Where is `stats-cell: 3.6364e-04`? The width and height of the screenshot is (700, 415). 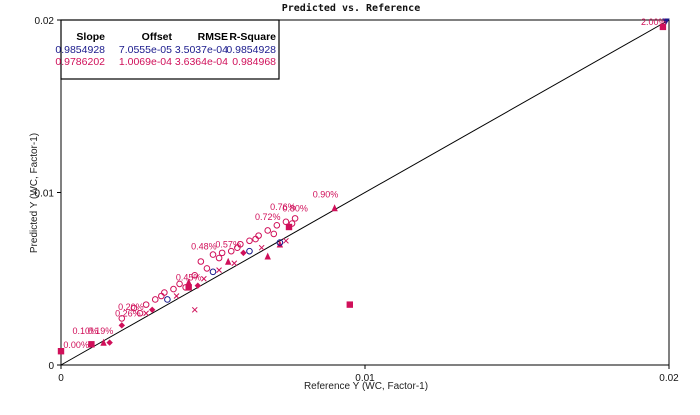 stats-cell: 3.6364e-04 is located at coordinates (201, 62).